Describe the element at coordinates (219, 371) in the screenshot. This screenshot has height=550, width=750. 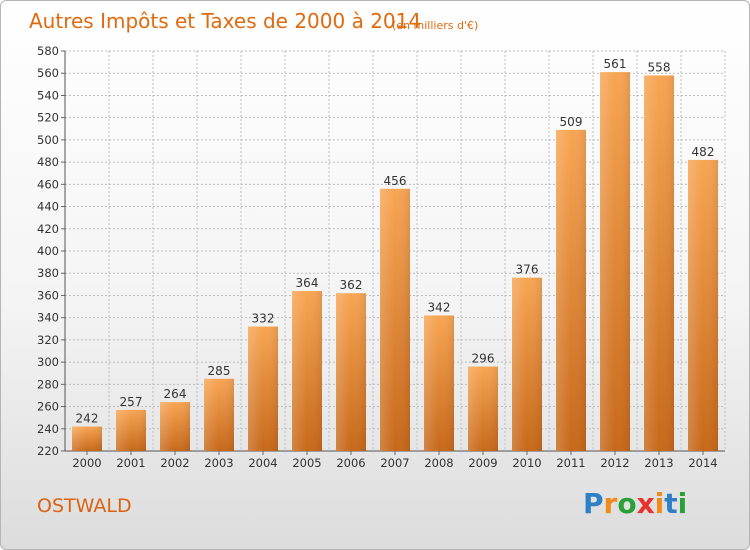
I see `value-label-2003: 285` at that location.